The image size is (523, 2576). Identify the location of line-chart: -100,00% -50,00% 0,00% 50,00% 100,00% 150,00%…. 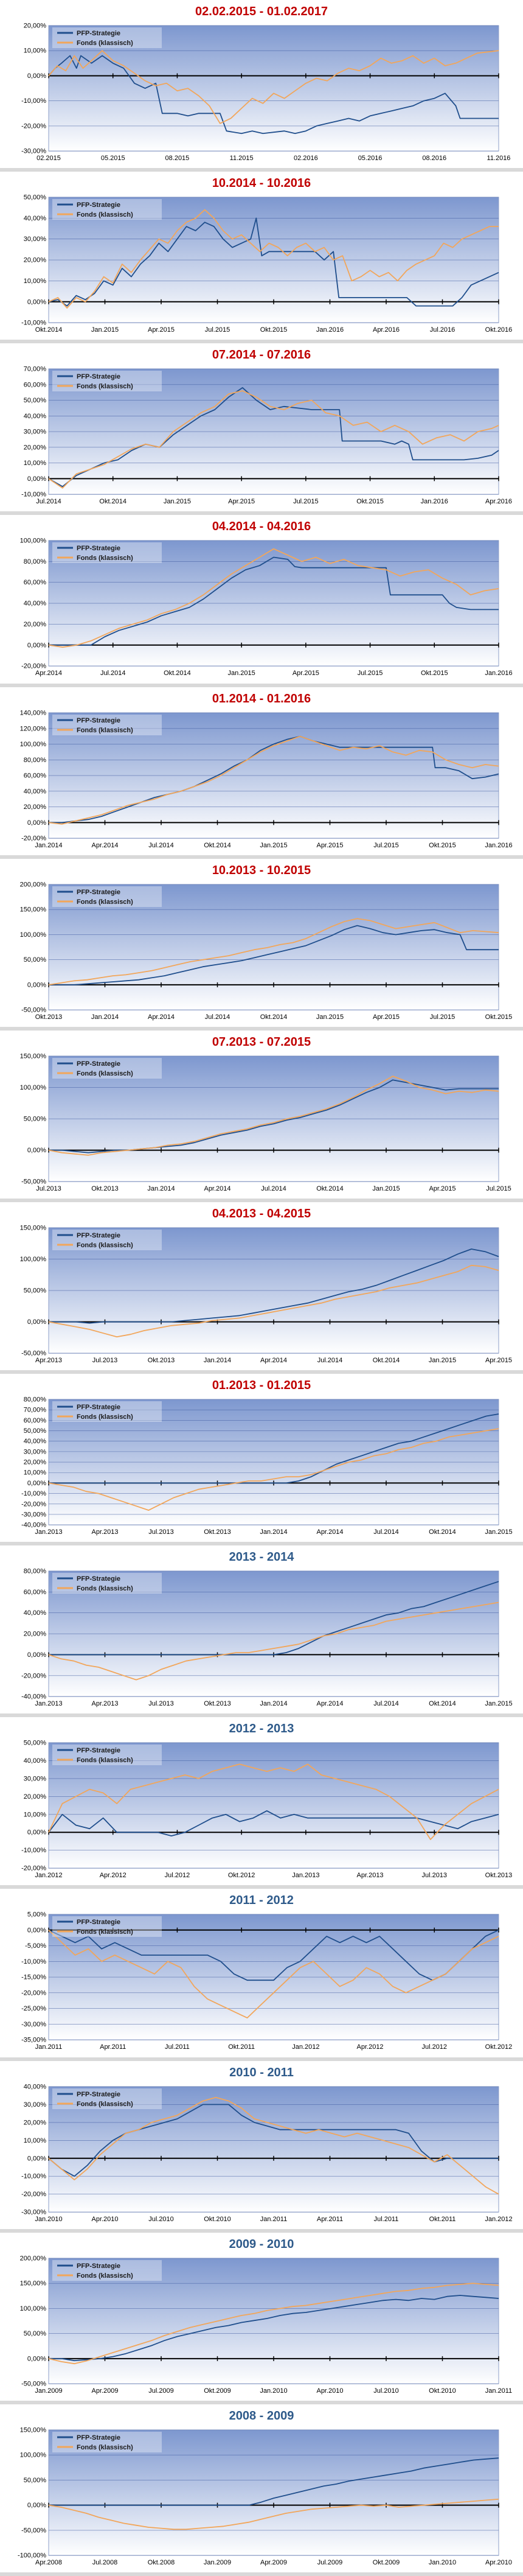
(265, 2496).